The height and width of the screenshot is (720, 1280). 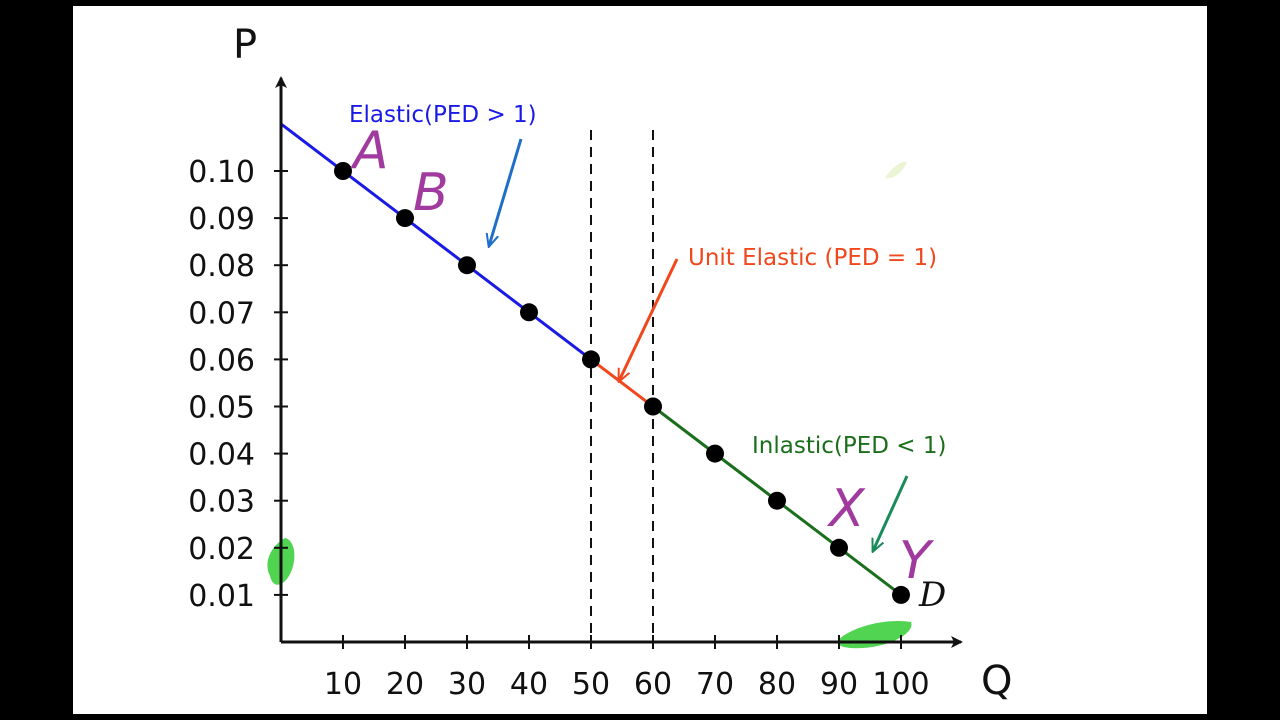 What do you see at coordinates (405, 218) in the screenshot?
I see `data-point-q20` at bounding box center [405, 218].